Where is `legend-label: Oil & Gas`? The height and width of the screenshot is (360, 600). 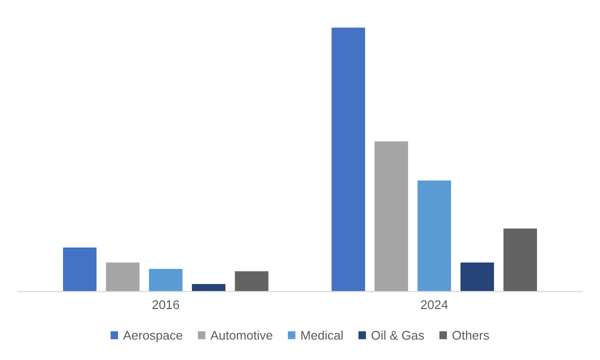
legend-label: Oil & Gas is located at coordinates (398, 335).